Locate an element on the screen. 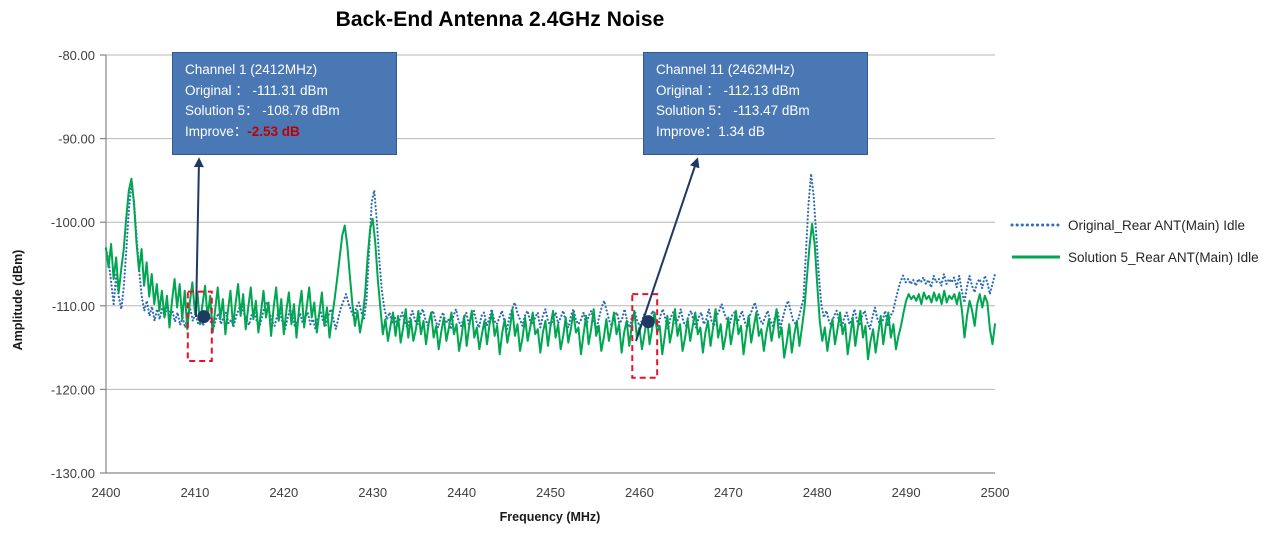 This screenshot has height=543, width=1265. y-axis-ticks: -80.00 -90.00 -100.00 -110.00 -120.00 -130.00 is located at coordinates (78, 264).